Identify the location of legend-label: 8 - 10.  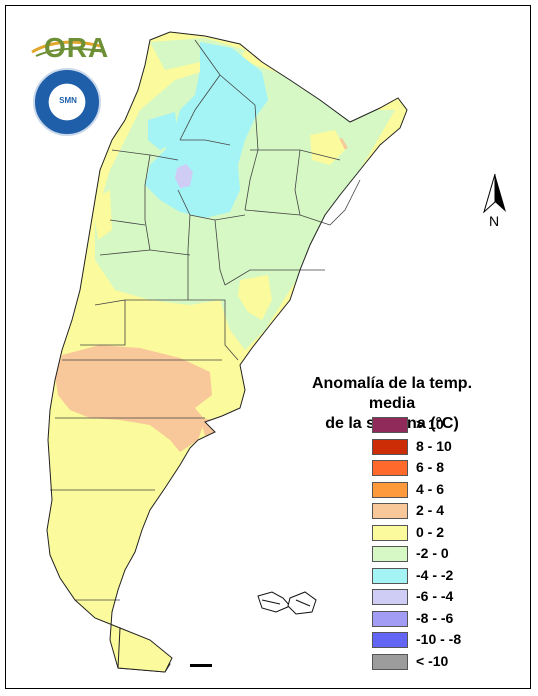
(434, 445).